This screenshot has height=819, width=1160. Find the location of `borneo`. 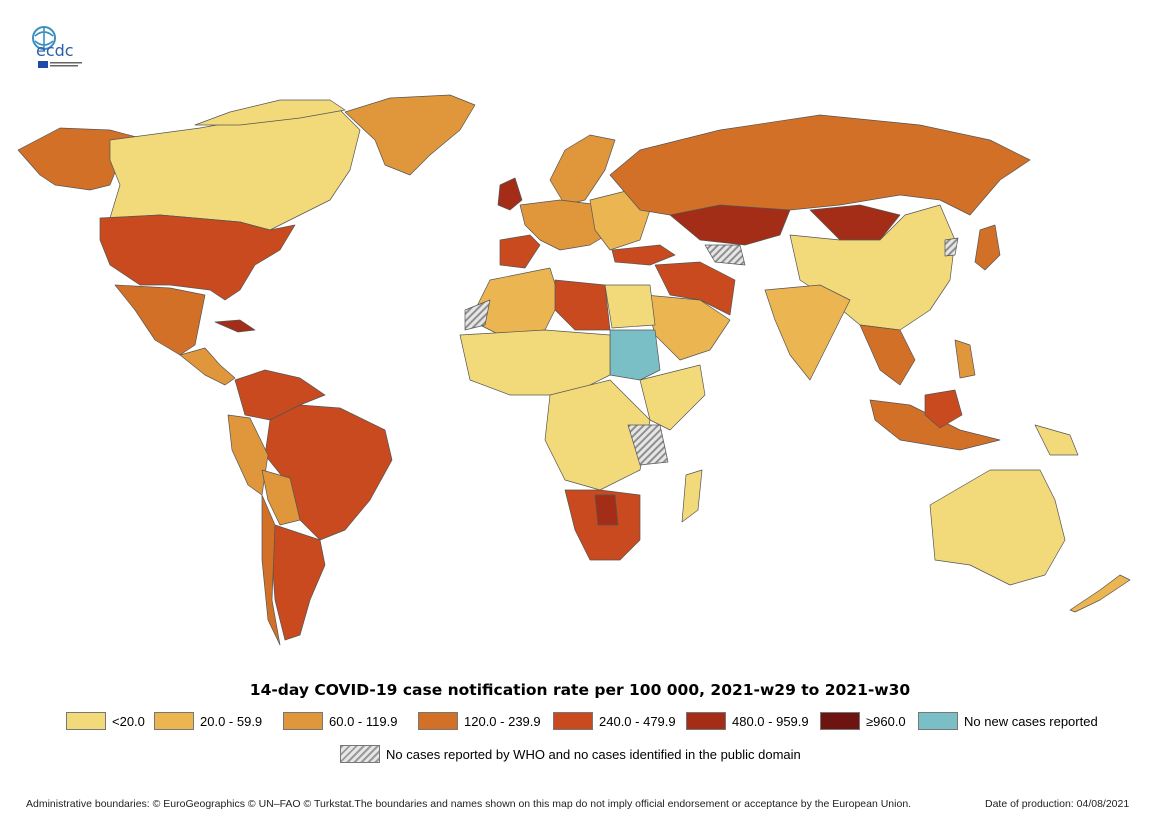

borneo is located at coordinates (943, 409).